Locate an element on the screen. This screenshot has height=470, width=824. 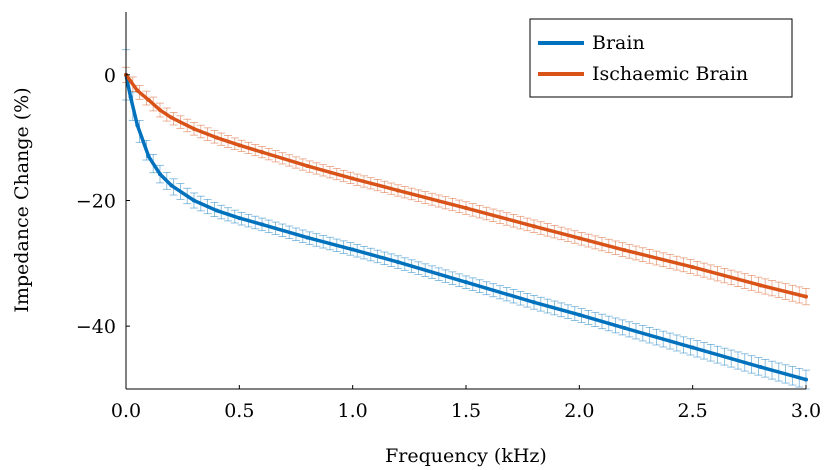
legend-marker-brain is located at coordinates (561, 43).